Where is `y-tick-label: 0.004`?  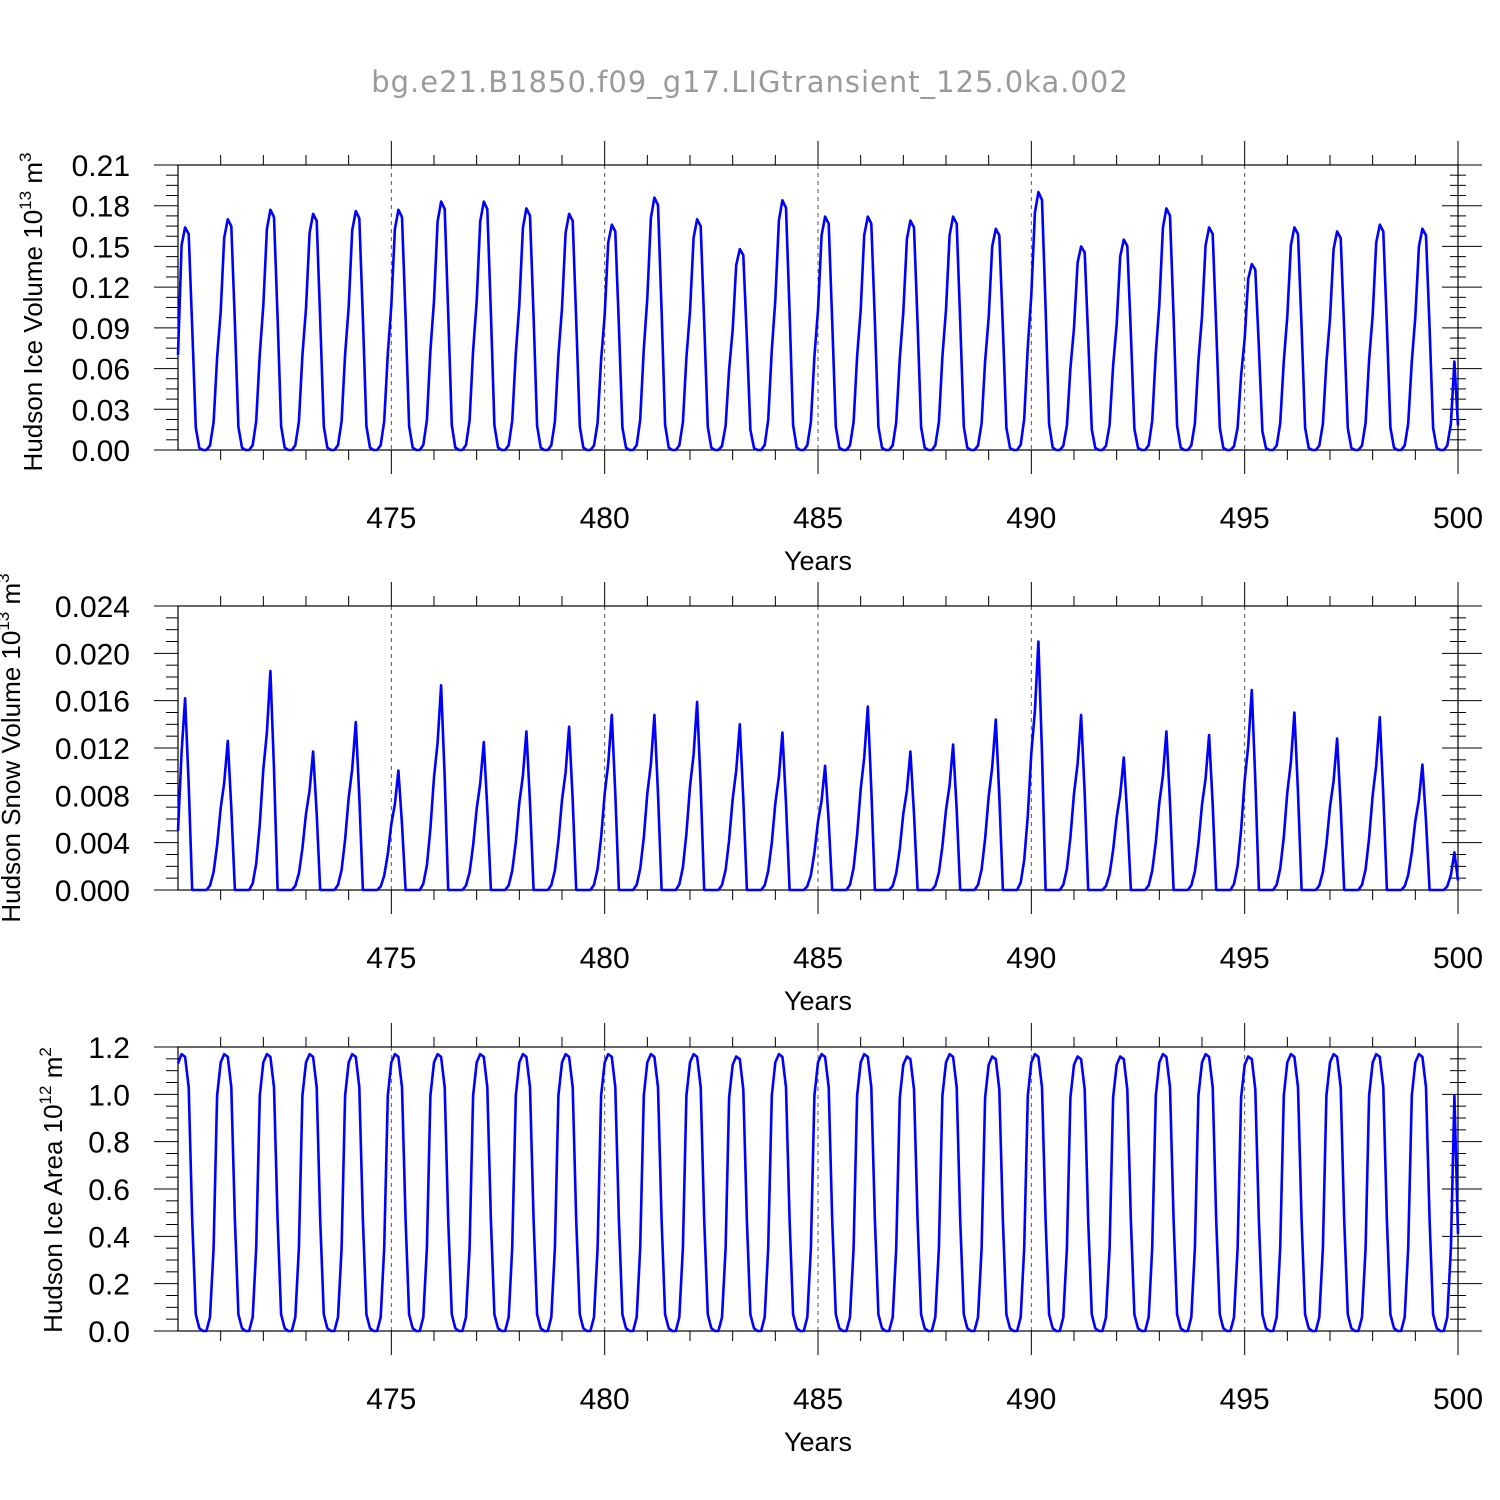
y-tick-label: 0.004 is located at coordinates (92, 844).